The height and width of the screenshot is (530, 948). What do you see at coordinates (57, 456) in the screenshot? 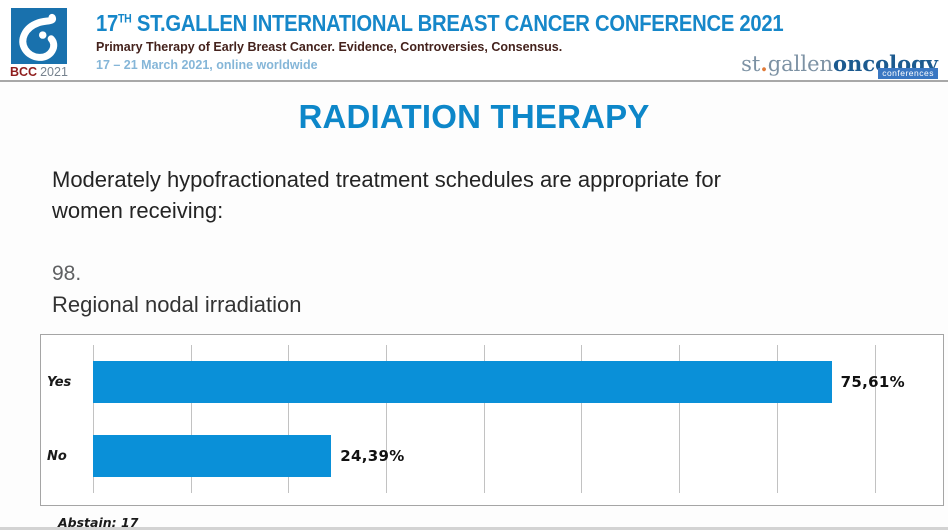
I see `category-label: No` at bounding box center [57, 456].